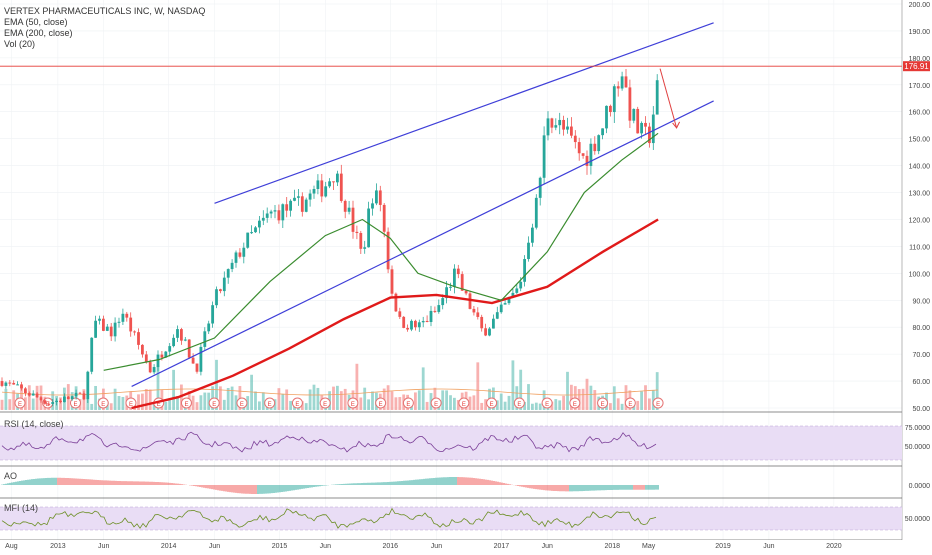 Image resolution: width=932 pixels, height=555 pixels. Describe the element at coordinates (329, 442) in the screenshot. I see `rsi-line` at that location.